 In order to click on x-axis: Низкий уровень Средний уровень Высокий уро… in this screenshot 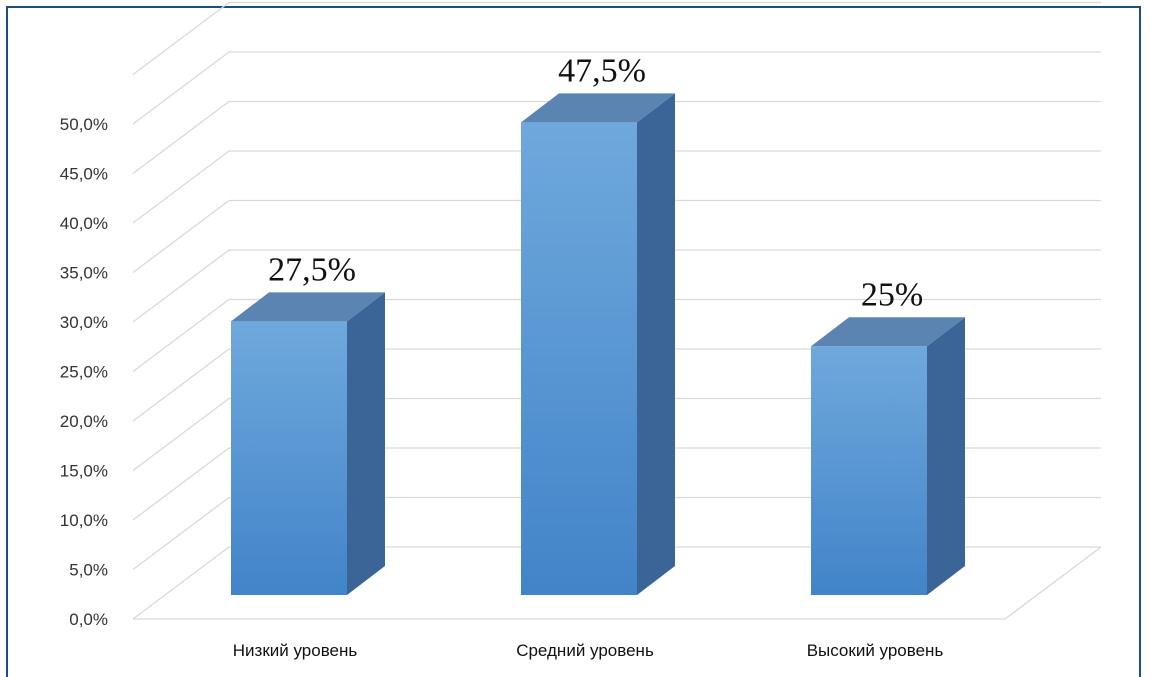, I will do `click(588, 650)`.